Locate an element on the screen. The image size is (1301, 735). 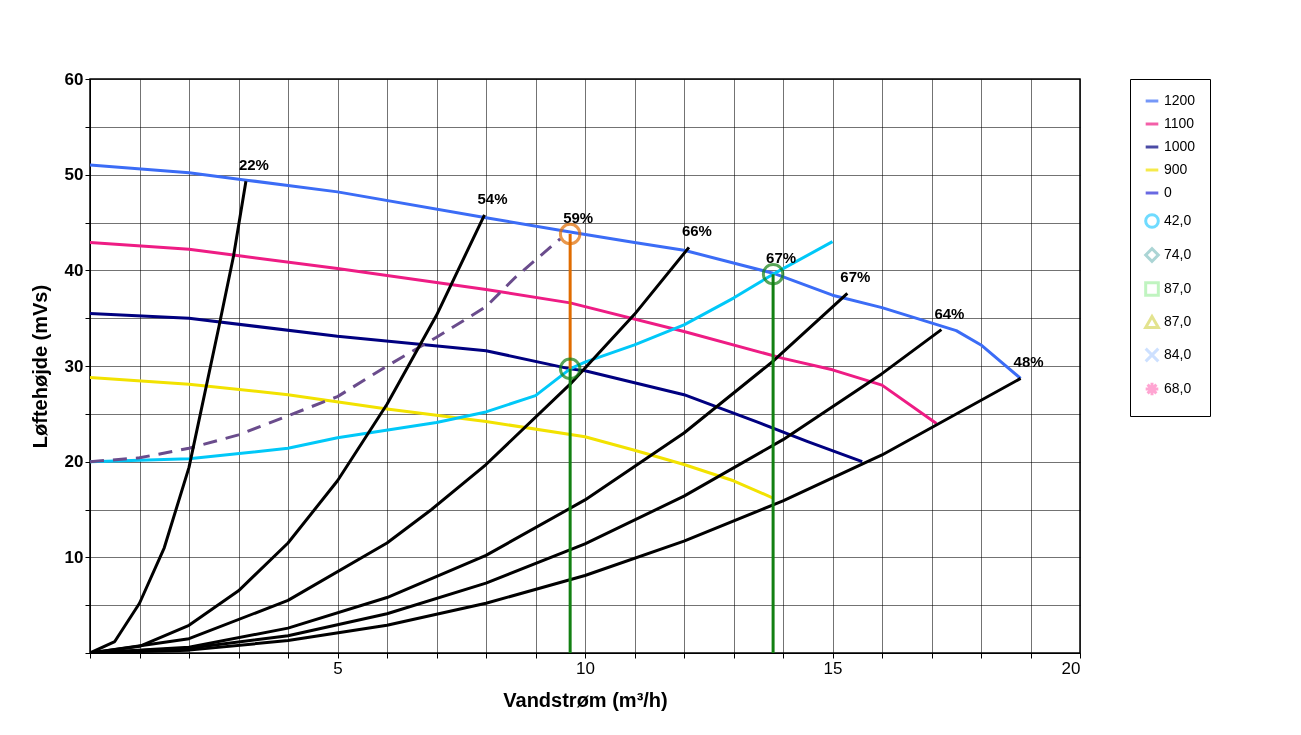
y-tick-label: 50 is located at coordinates (74, 175).